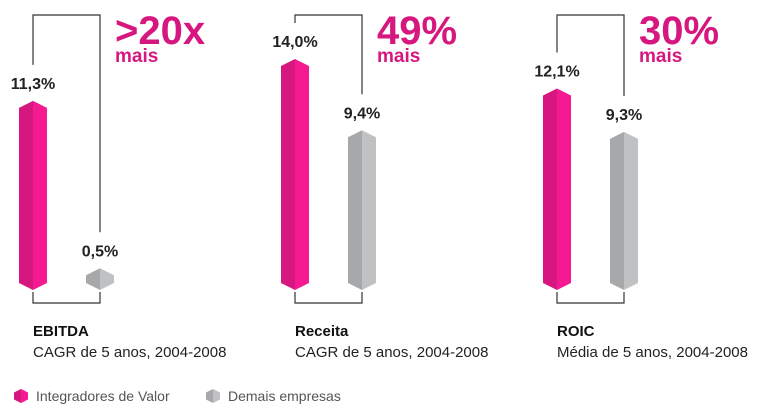 Image resolution: width=781 pixels, height=404 pixels. What do you see at coordinates (417, 31) in the screenshot?
I see `annotation: 49%` at bounding box center [417, 31].